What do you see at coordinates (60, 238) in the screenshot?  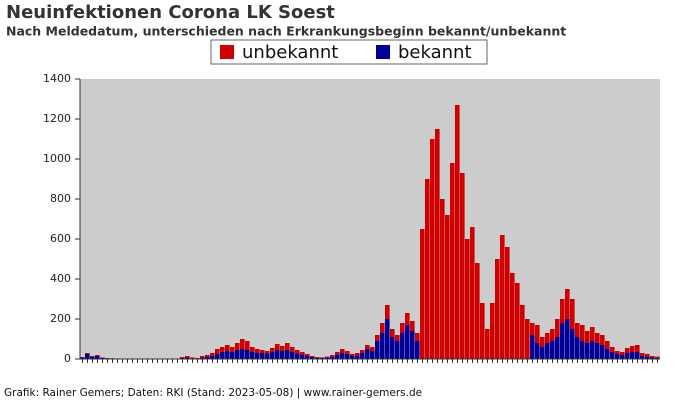 I see `y-tick-label: 600` at bounding box center [60, 238].